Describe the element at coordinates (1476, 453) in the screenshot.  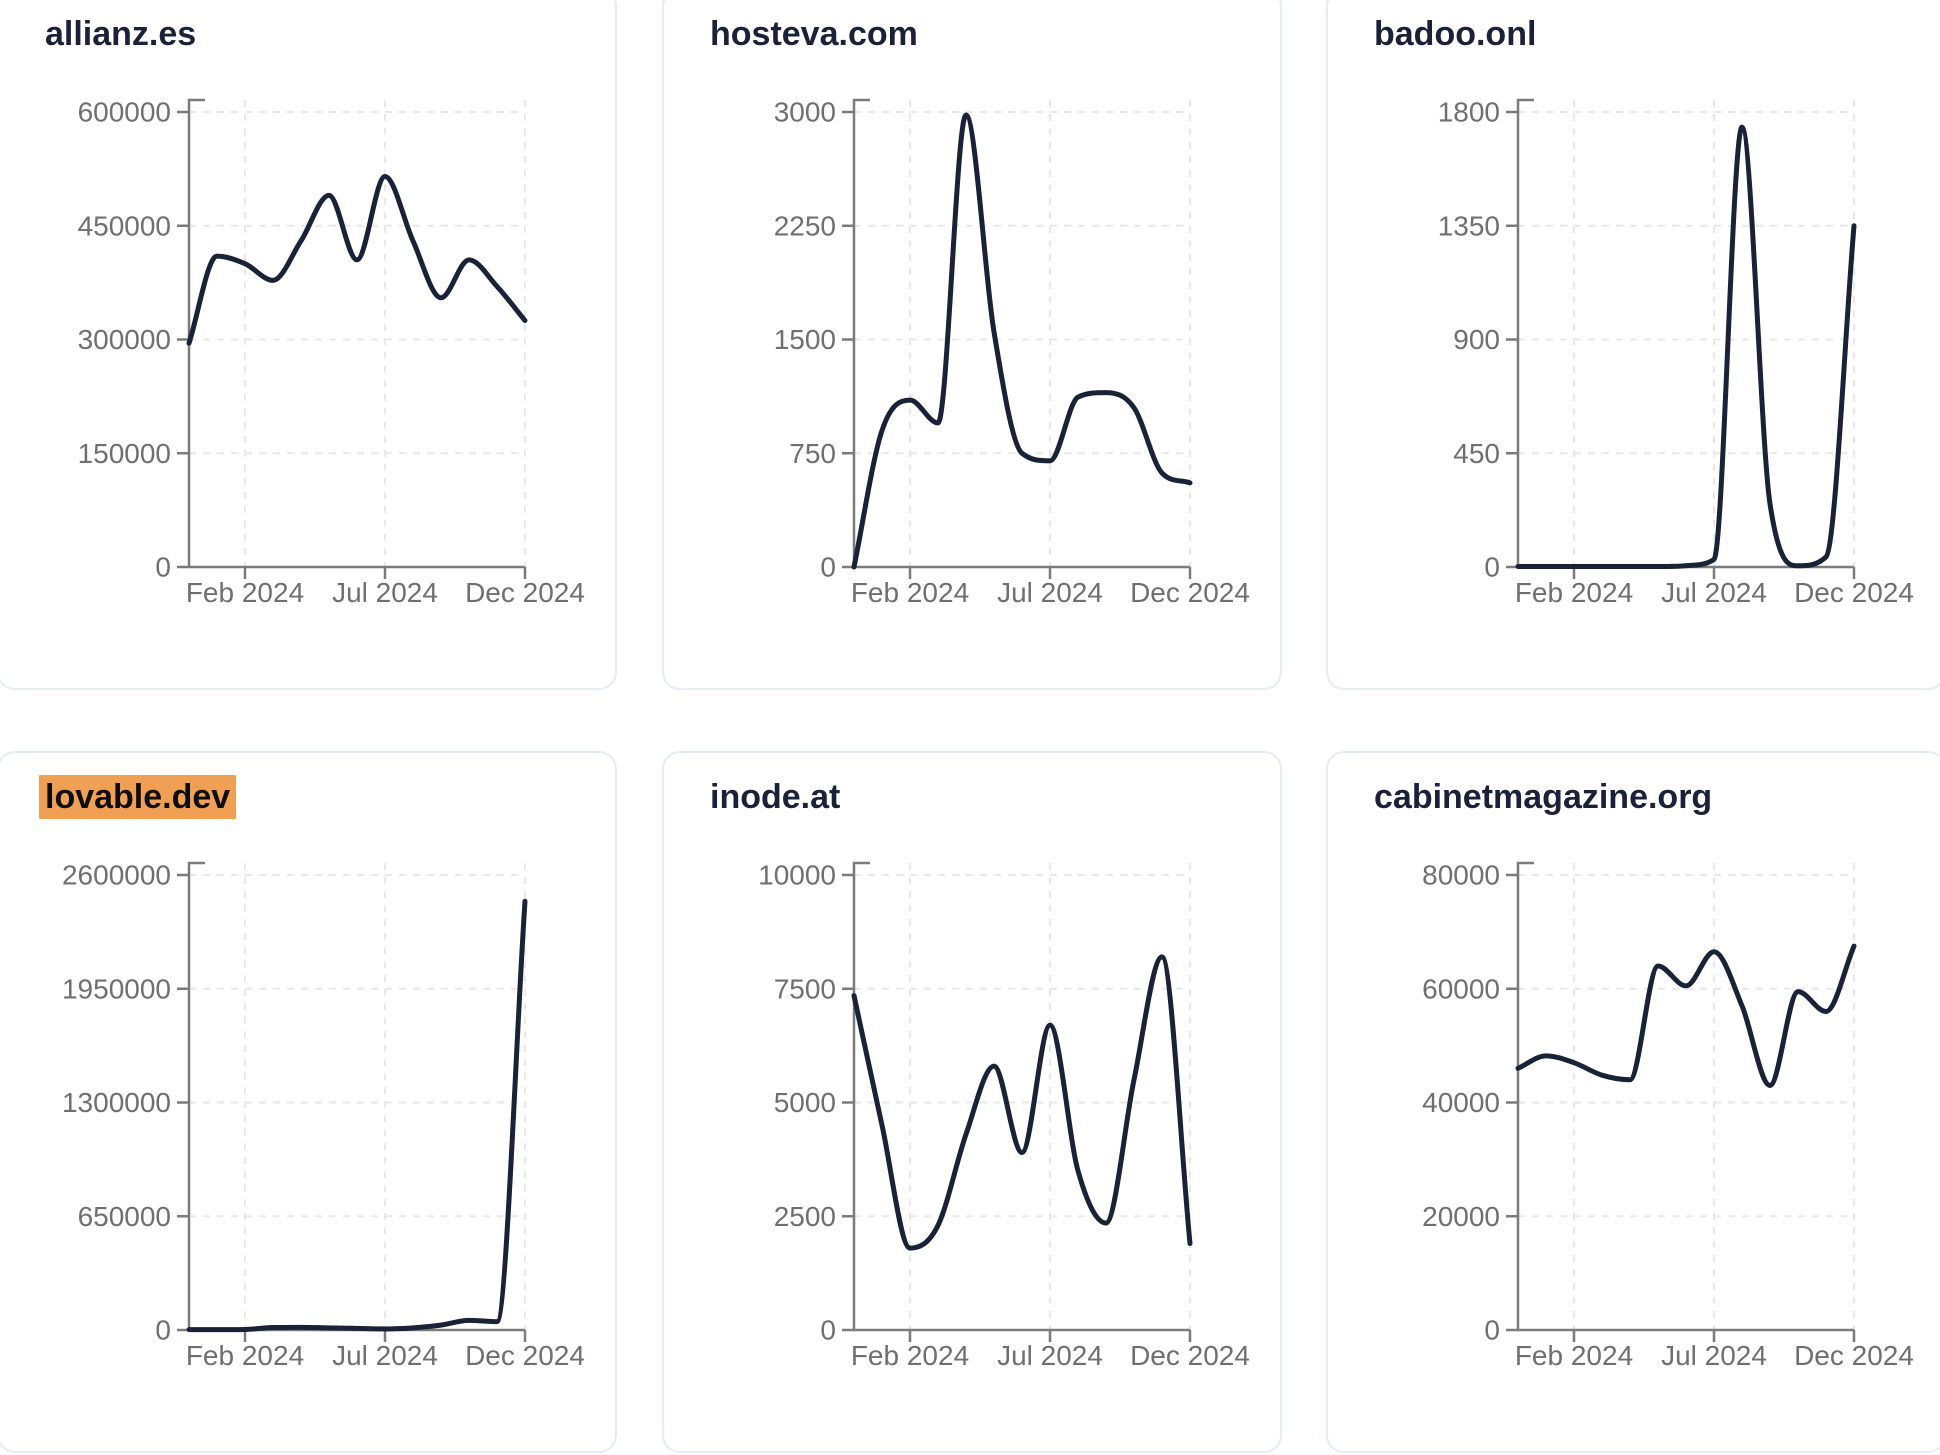
I see `y-tick-label: 450` at that location.